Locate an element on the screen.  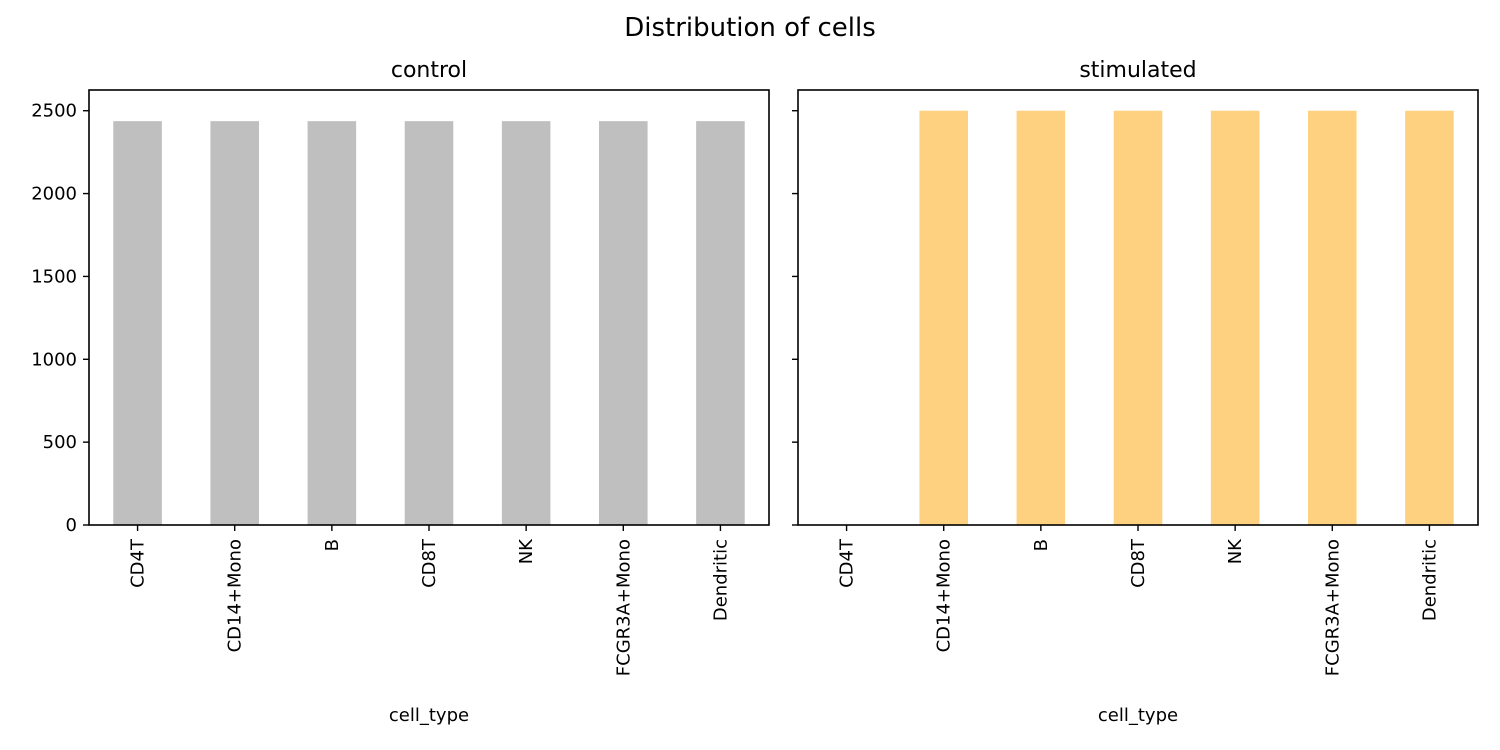
bar-cd4t is located at coordinates (137, 323).